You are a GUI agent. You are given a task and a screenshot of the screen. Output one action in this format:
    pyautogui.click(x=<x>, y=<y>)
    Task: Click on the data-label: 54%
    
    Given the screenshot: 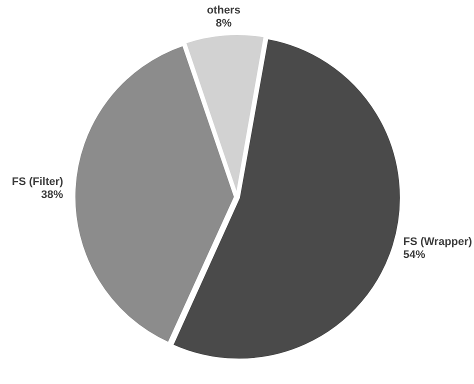 What is the action you would take?
    pyautogui.click(x=414, y=254)
    